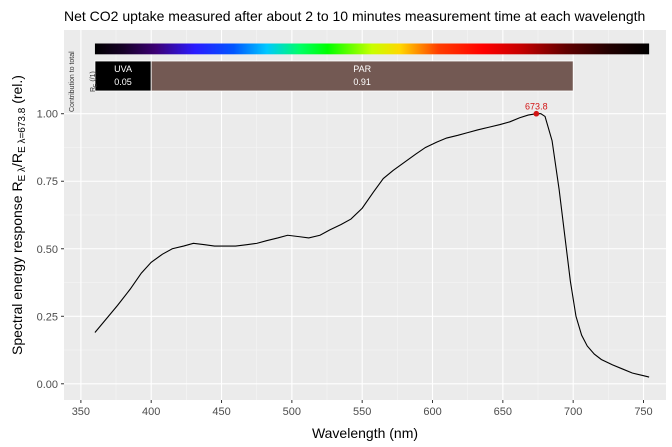 This screenshot has width=672, height=447. I want to click on peak-point, so click(536, 113).